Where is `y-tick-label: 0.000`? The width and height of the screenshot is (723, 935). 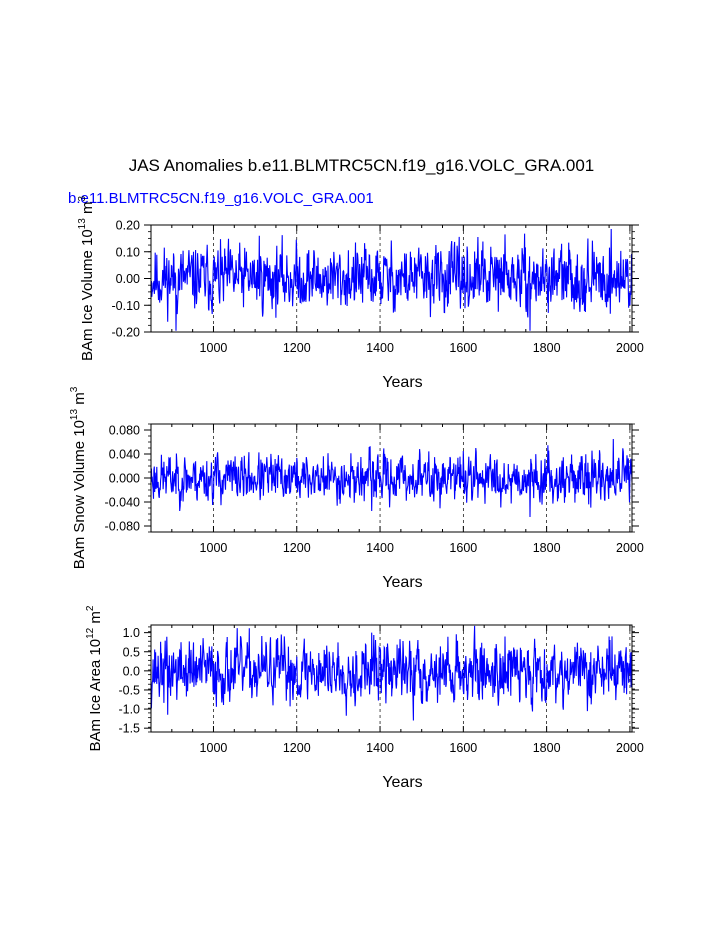 y-tick-label: 0.000 is located at coordinates (124, 479).